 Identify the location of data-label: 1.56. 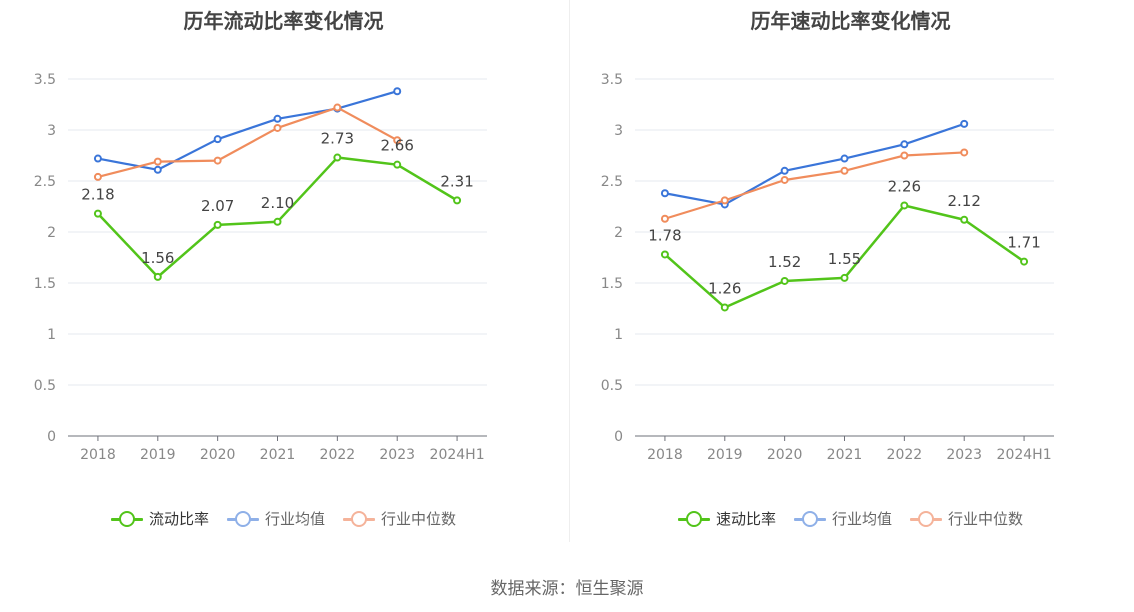
(157, 258).